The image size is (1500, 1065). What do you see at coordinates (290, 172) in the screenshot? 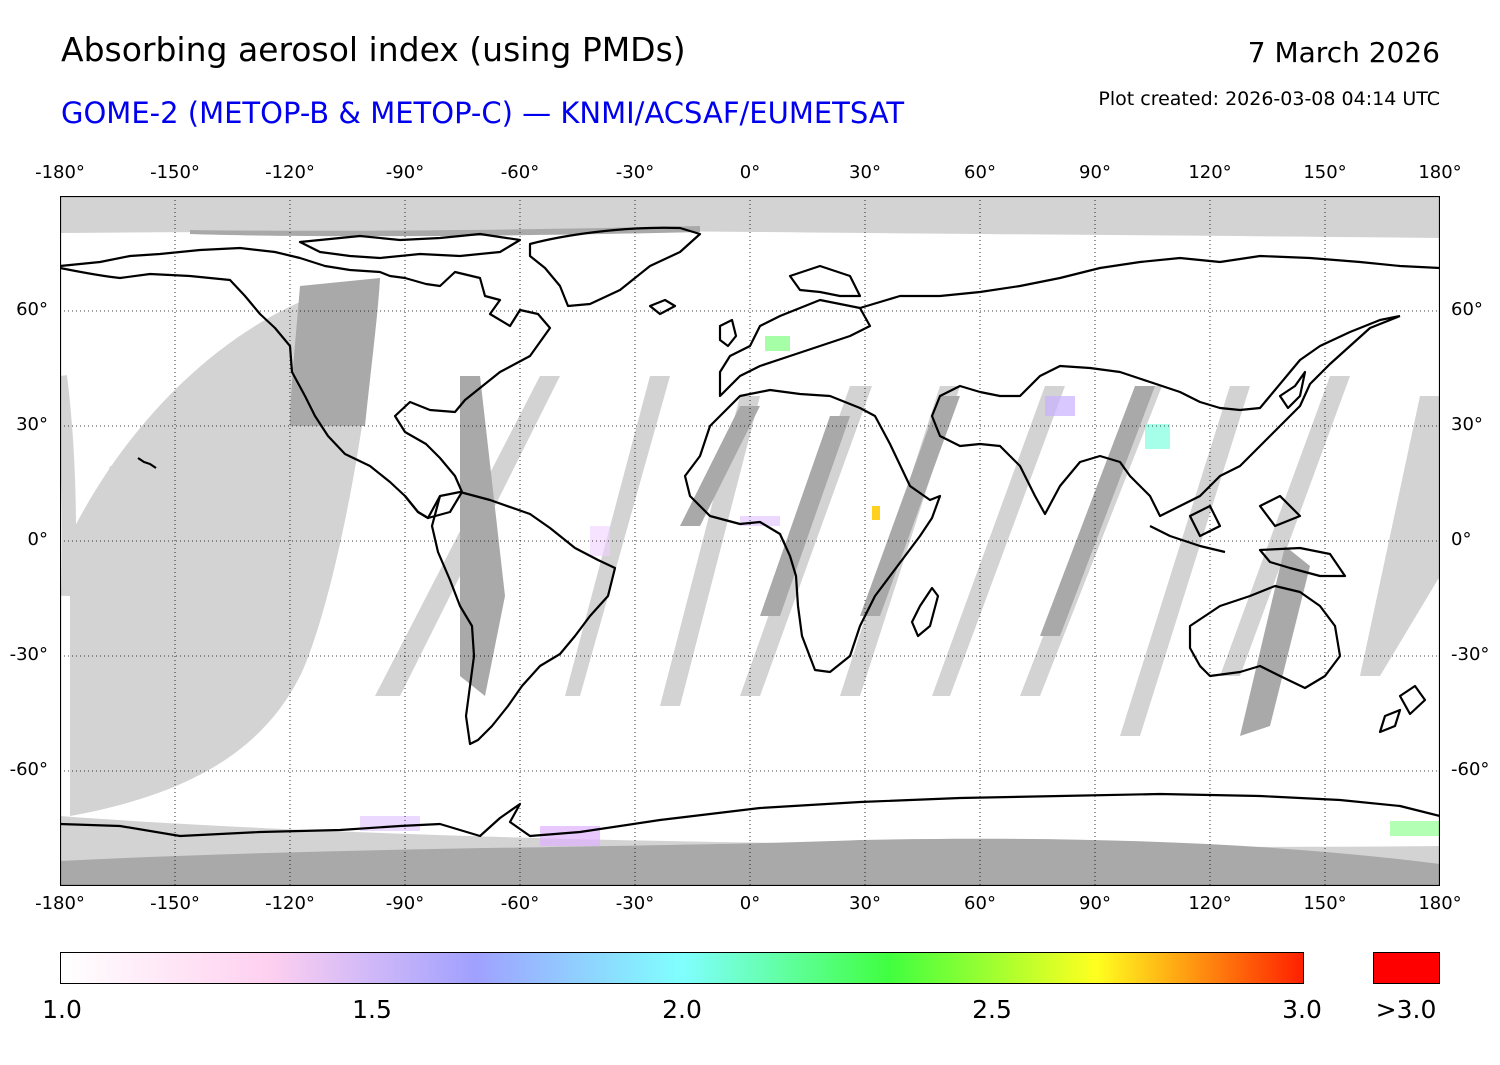
I see `lon-label-top: -120°` at bounding box center [290, 172].